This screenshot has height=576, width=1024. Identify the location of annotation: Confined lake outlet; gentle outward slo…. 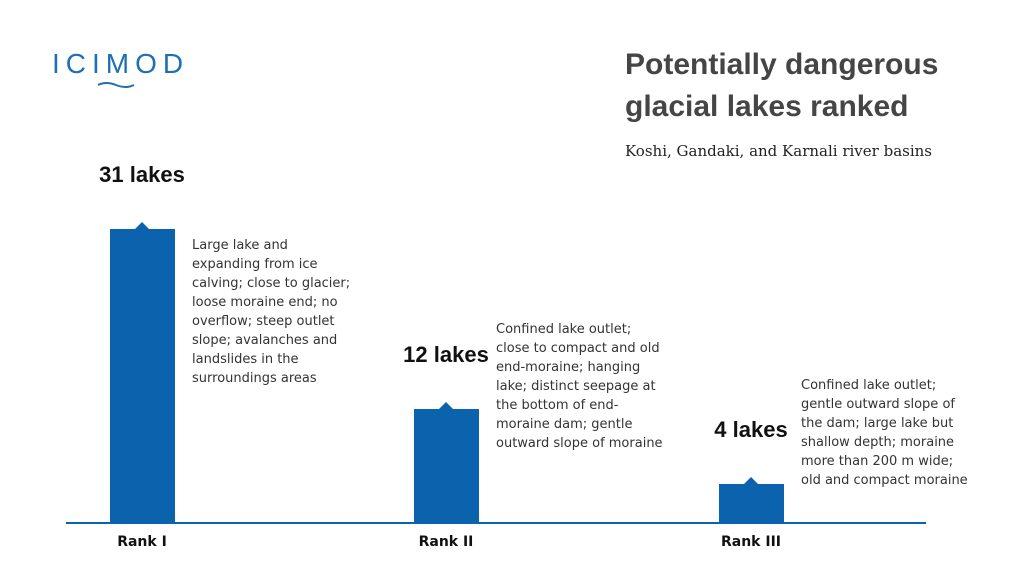
(884, 433).